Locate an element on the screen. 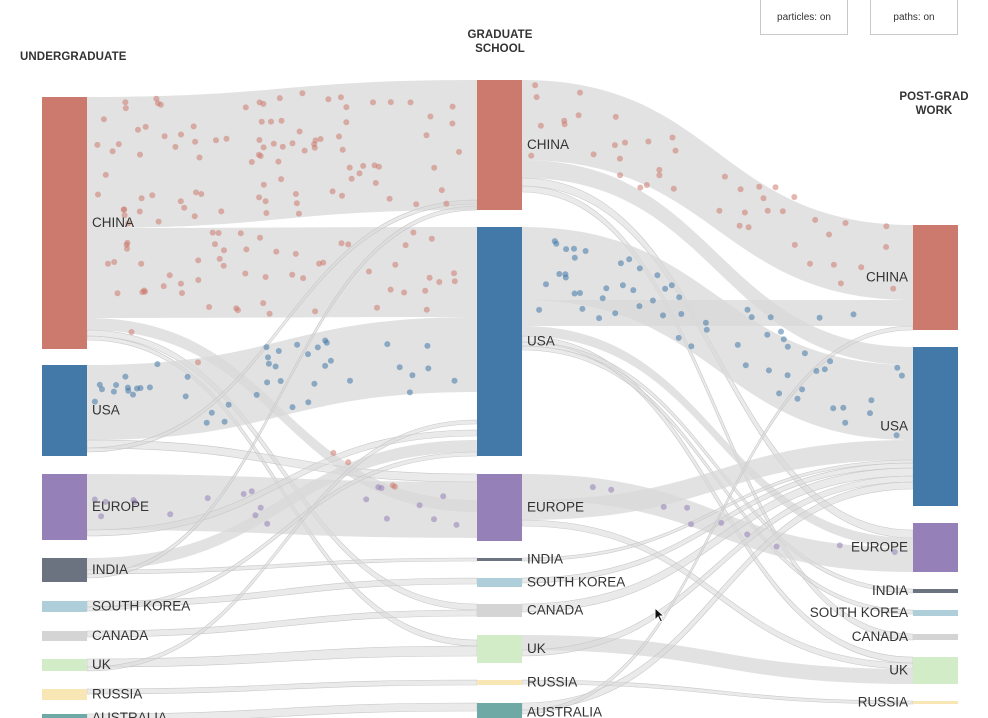 The height and width of the screenshot is (718, 988). node-grad-china is located at coordinates (499, 145).